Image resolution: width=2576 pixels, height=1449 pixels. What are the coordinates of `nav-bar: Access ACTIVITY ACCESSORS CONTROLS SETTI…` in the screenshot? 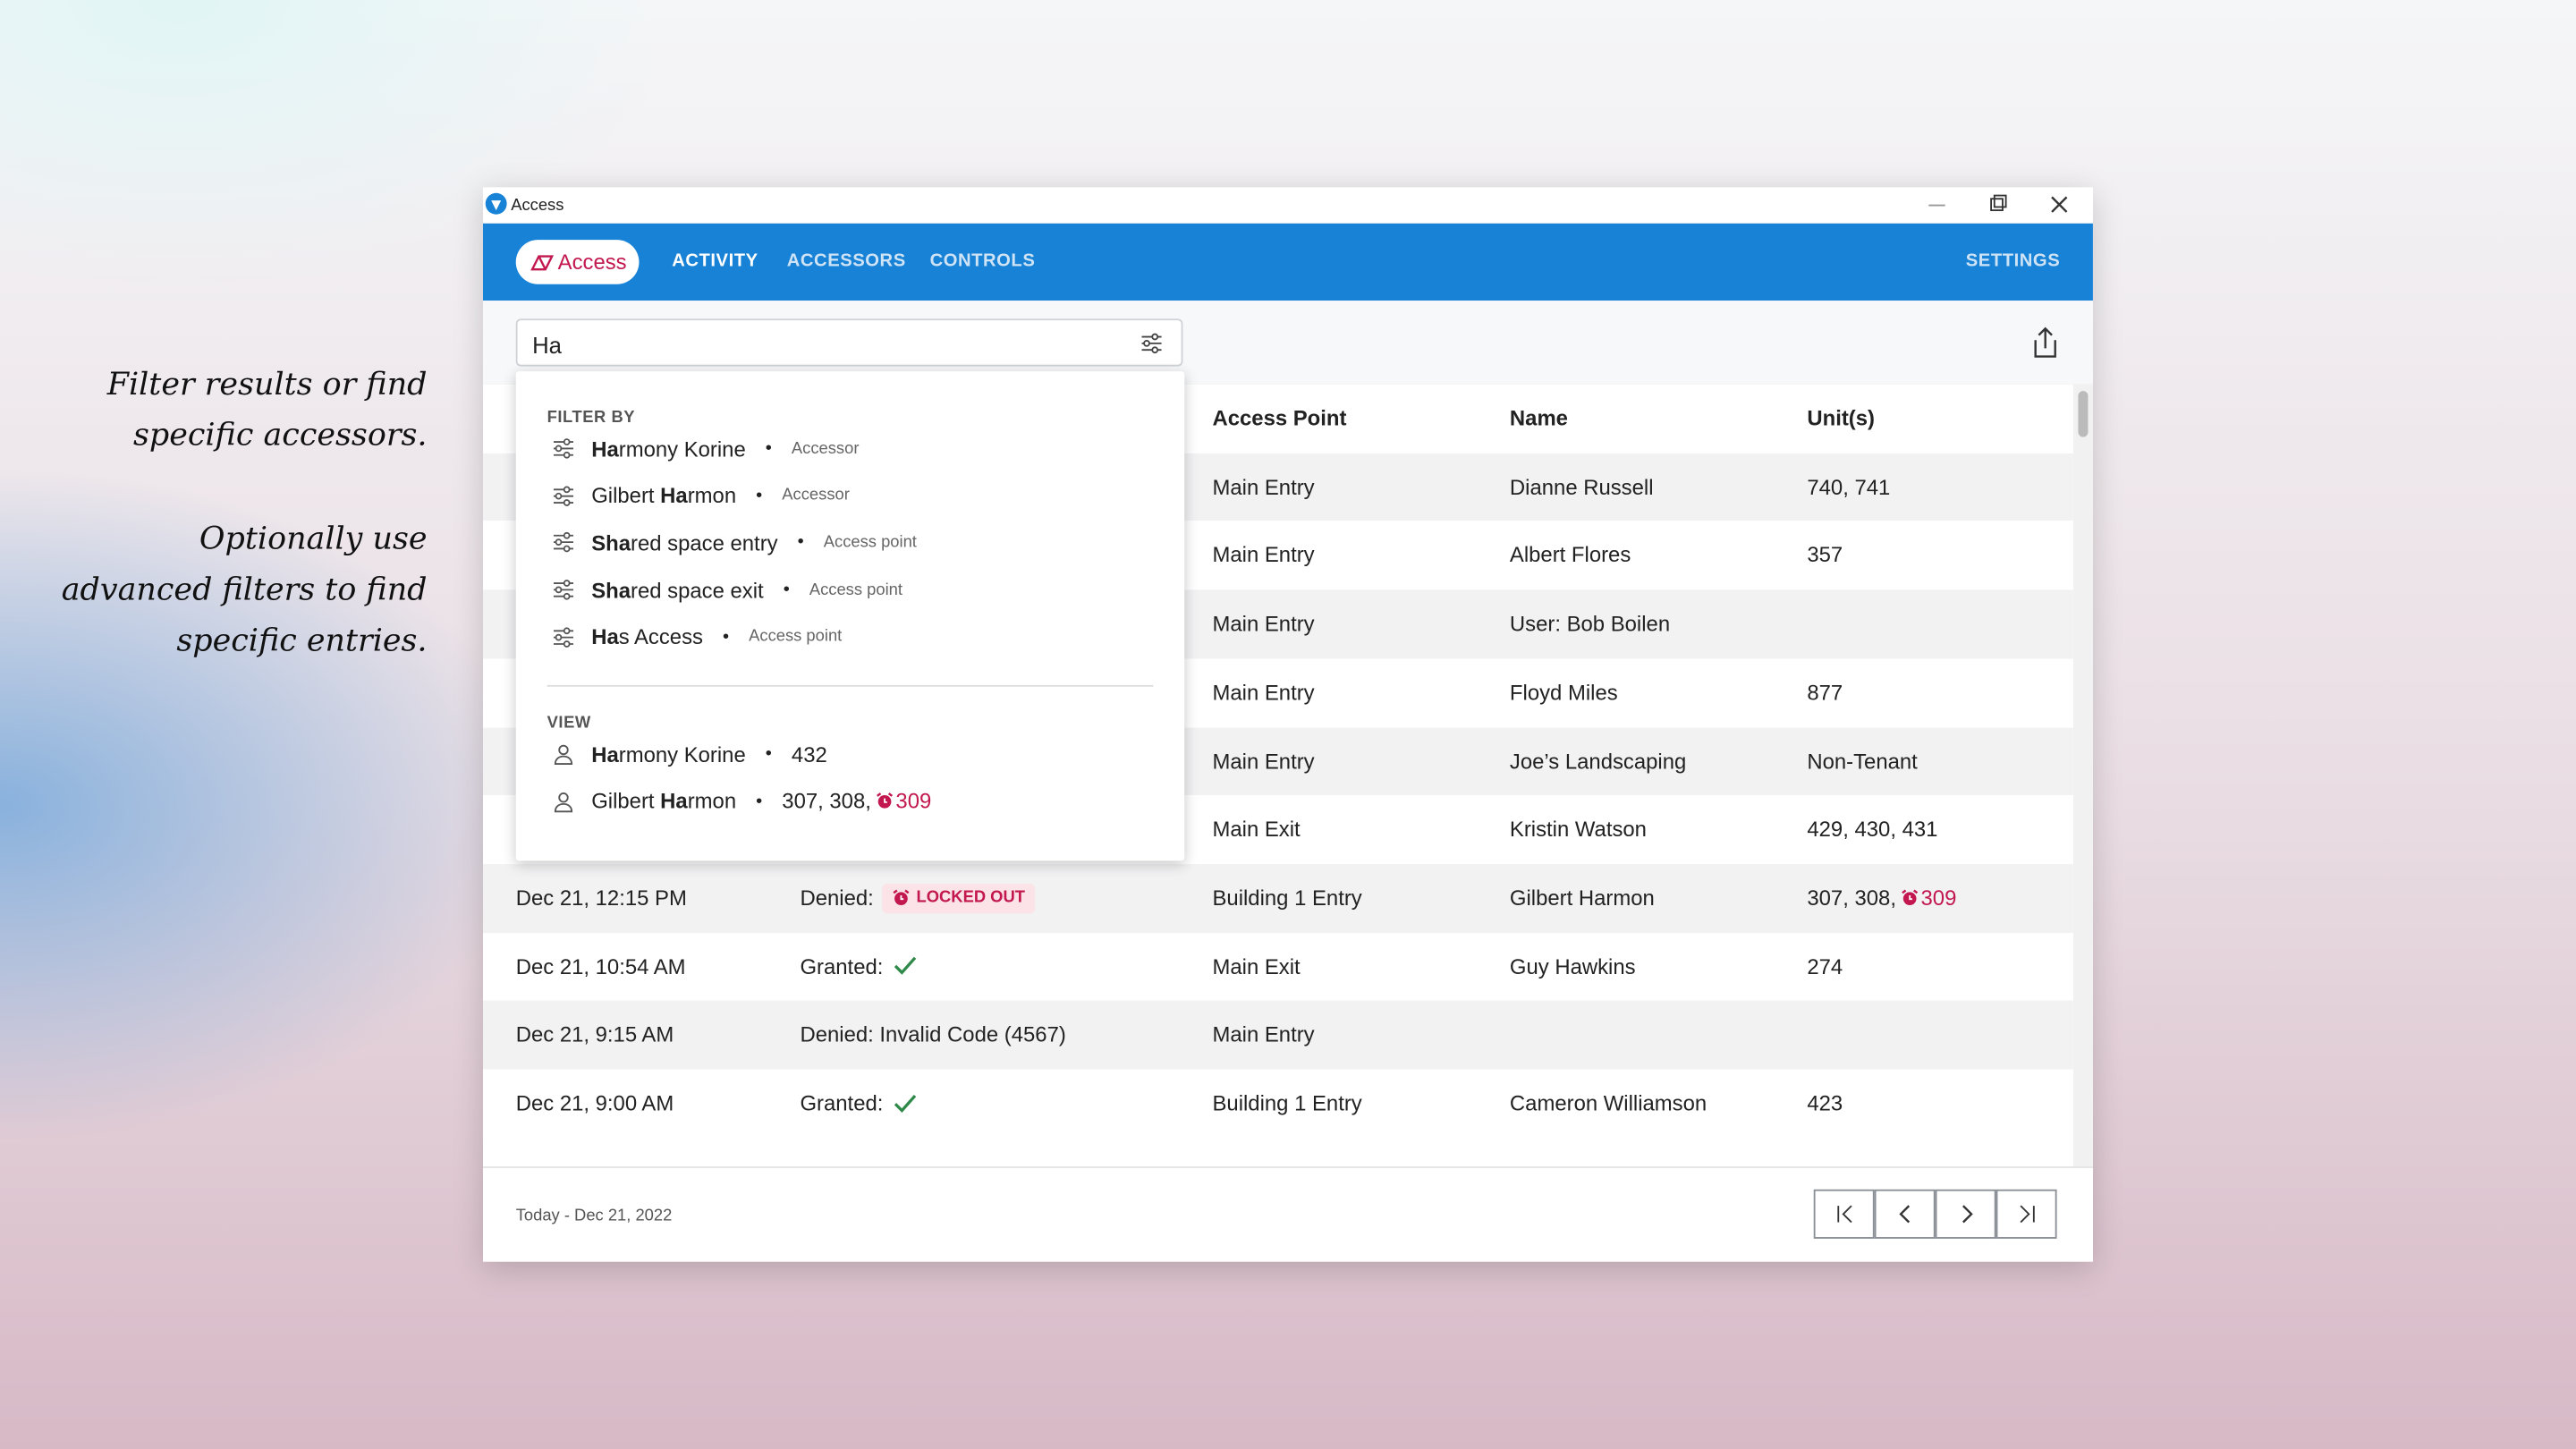 It's located at (1287, 262).